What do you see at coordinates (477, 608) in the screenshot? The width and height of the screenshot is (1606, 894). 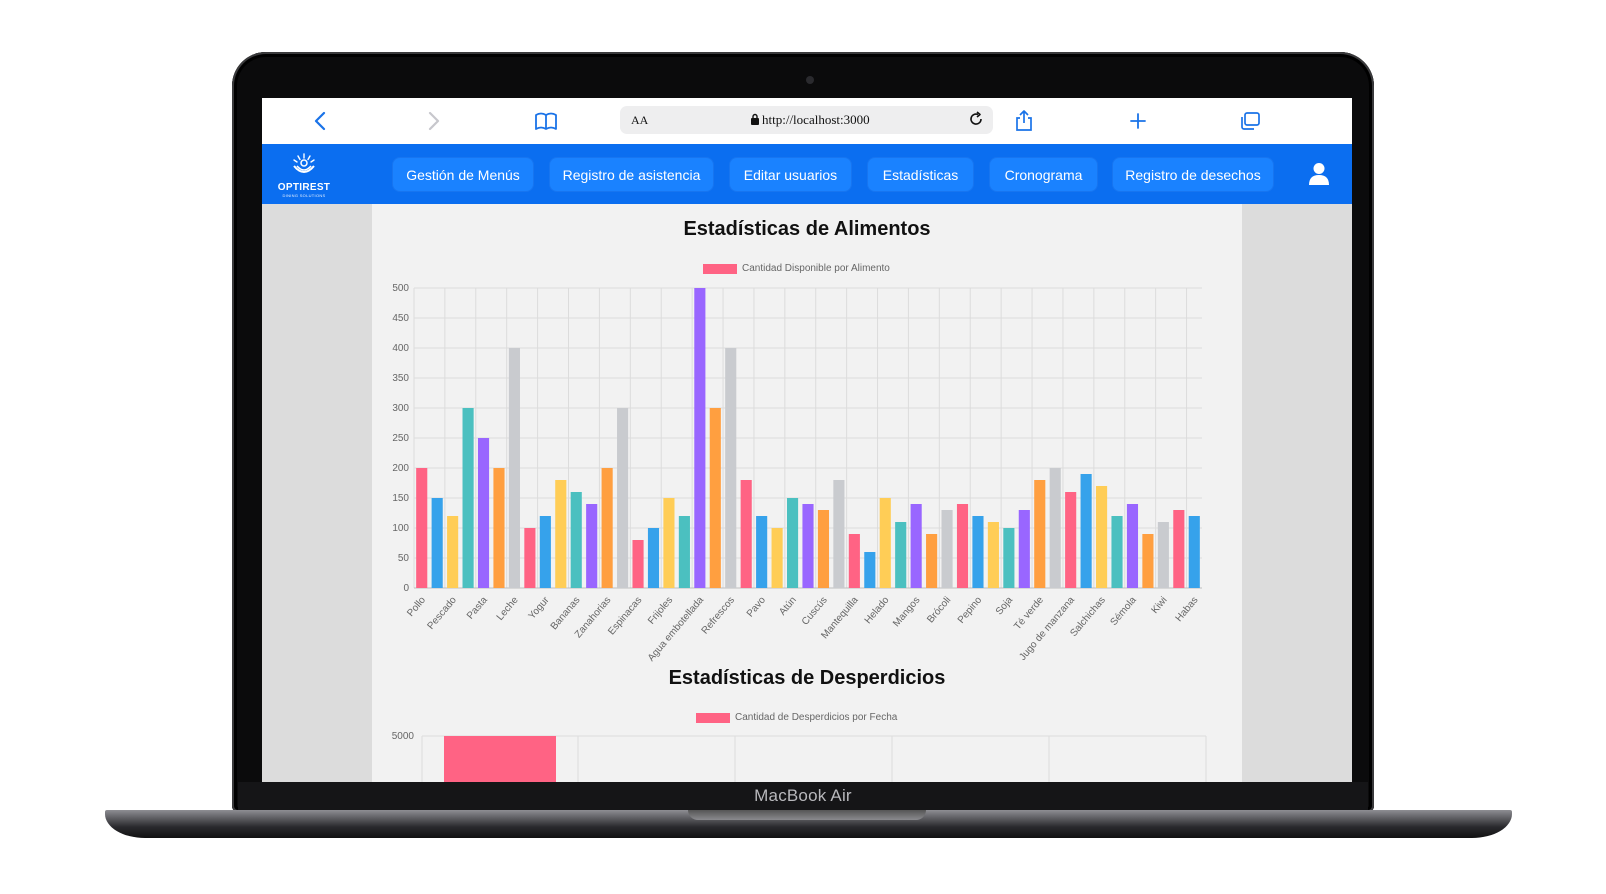 I see `x-tick-label: Pasta` at bounding box center [477, 608].